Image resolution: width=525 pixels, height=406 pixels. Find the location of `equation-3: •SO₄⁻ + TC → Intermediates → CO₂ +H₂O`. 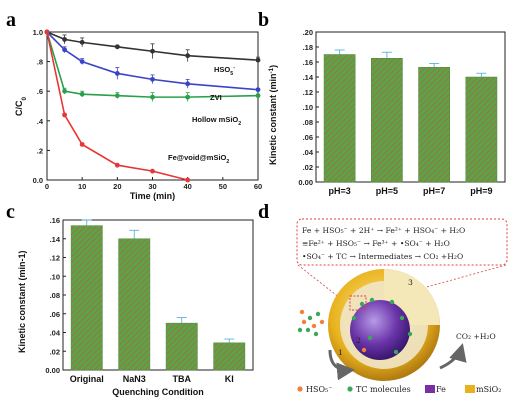

equation-3: •SO₄⁻ + TC → Intermediates → CO₂ +H₂O is located at coordinates (382, 256).